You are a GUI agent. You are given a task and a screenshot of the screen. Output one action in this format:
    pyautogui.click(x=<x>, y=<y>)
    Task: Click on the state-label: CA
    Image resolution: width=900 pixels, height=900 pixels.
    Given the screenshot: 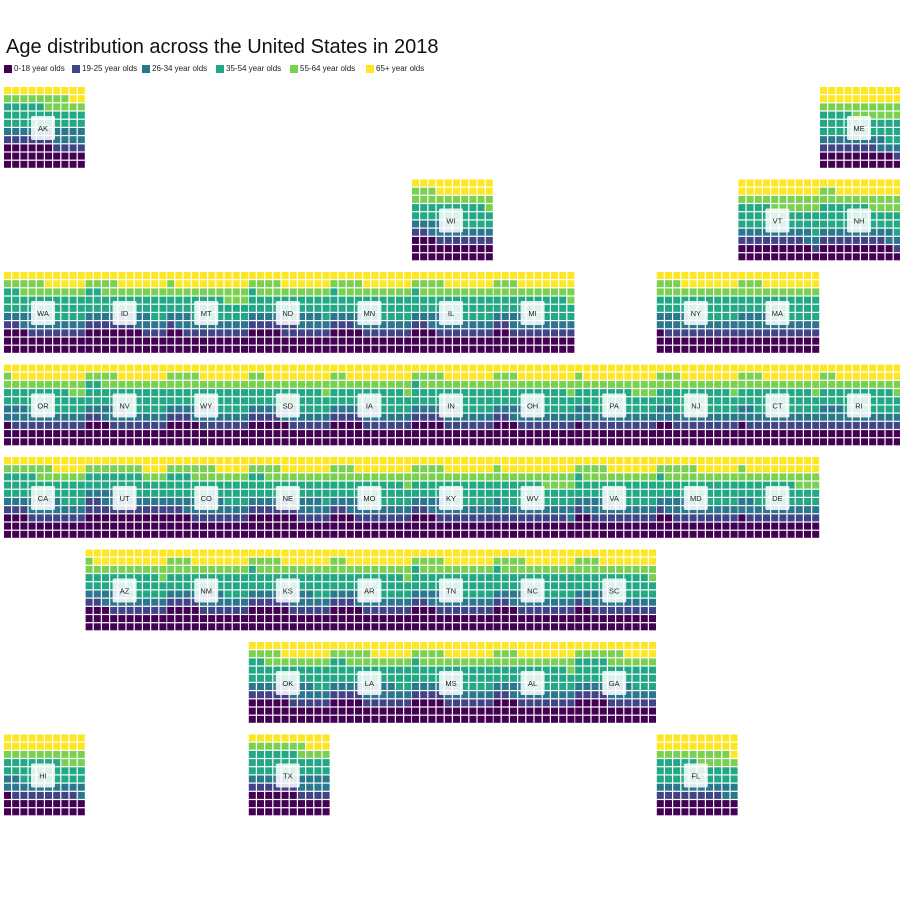 What is the action you would take?
    pyautogui.click(x=43, y=498)
    